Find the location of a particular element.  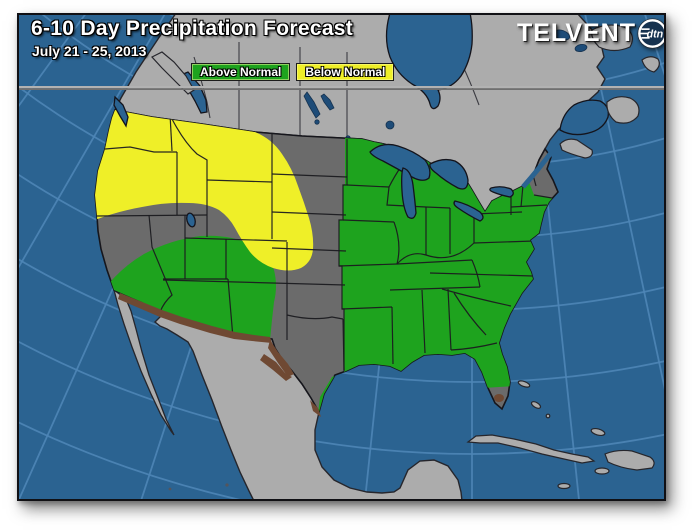

brand-logo: TELVENT dtn is located at coordinates (590, 33).